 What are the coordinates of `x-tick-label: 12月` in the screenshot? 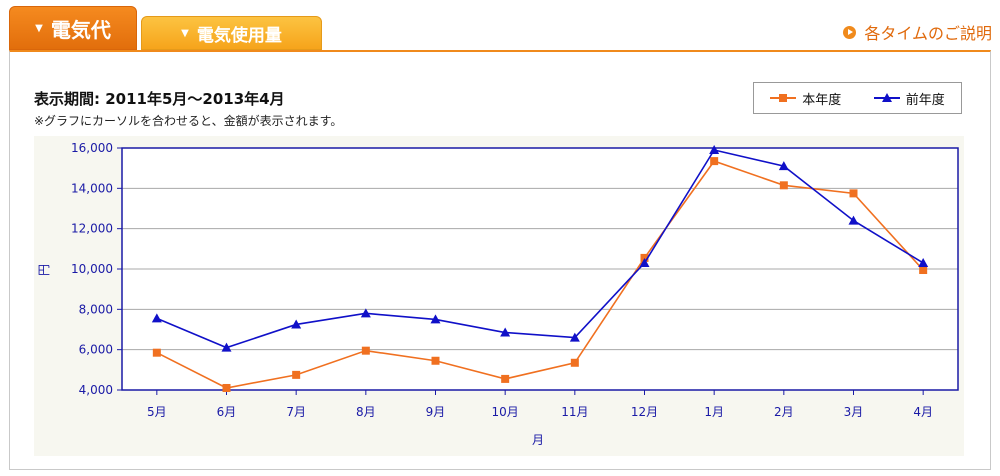 It's located at (644, 412).